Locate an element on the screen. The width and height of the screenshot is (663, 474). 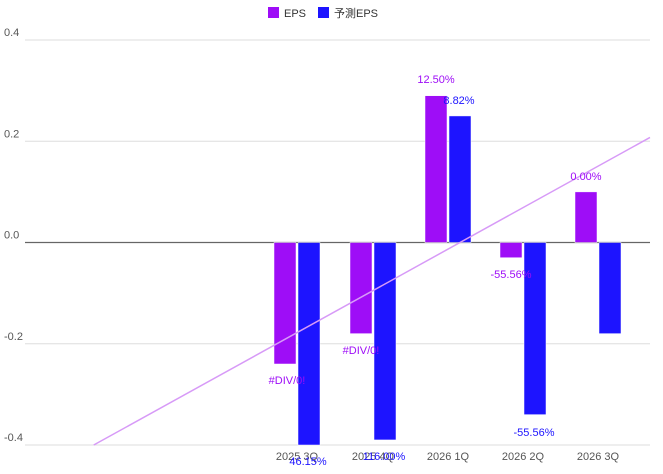
y-tick-label: -0.2 is located at coordinates (13, 337).